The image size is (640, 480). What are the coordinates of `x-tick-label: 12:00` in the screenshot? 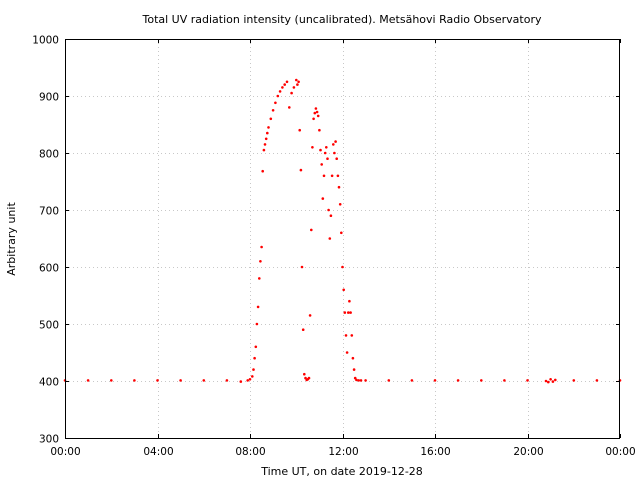 It's located at (343, 452).